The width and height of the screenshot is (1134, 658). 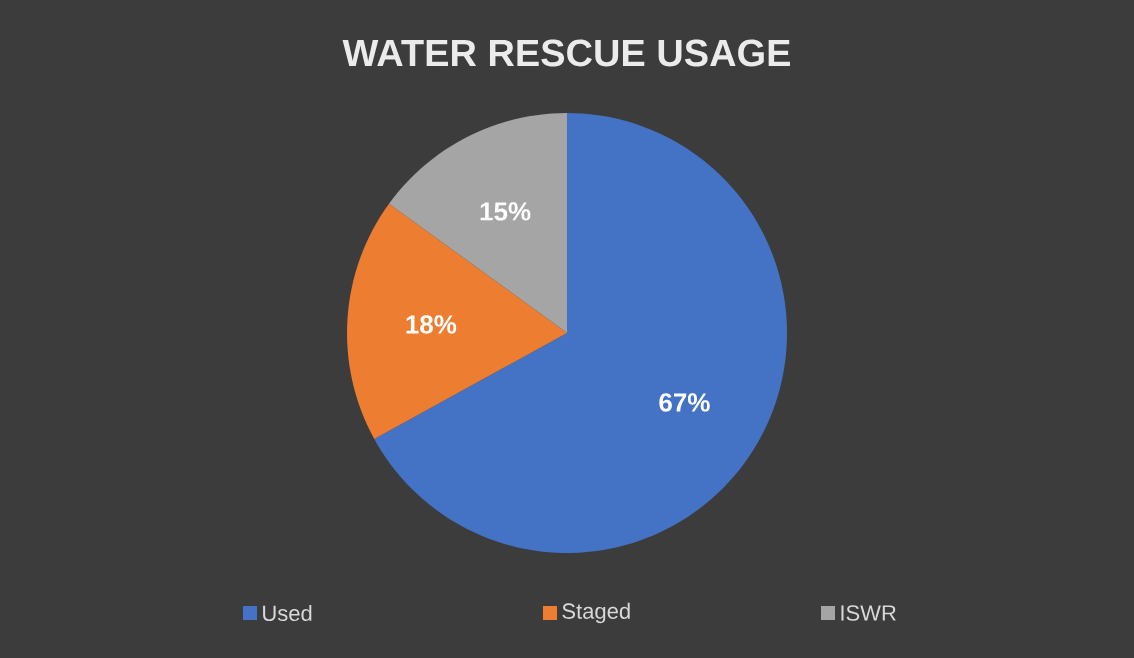 I want to click on legend-label: ISWR, so click(x=868, y=613).